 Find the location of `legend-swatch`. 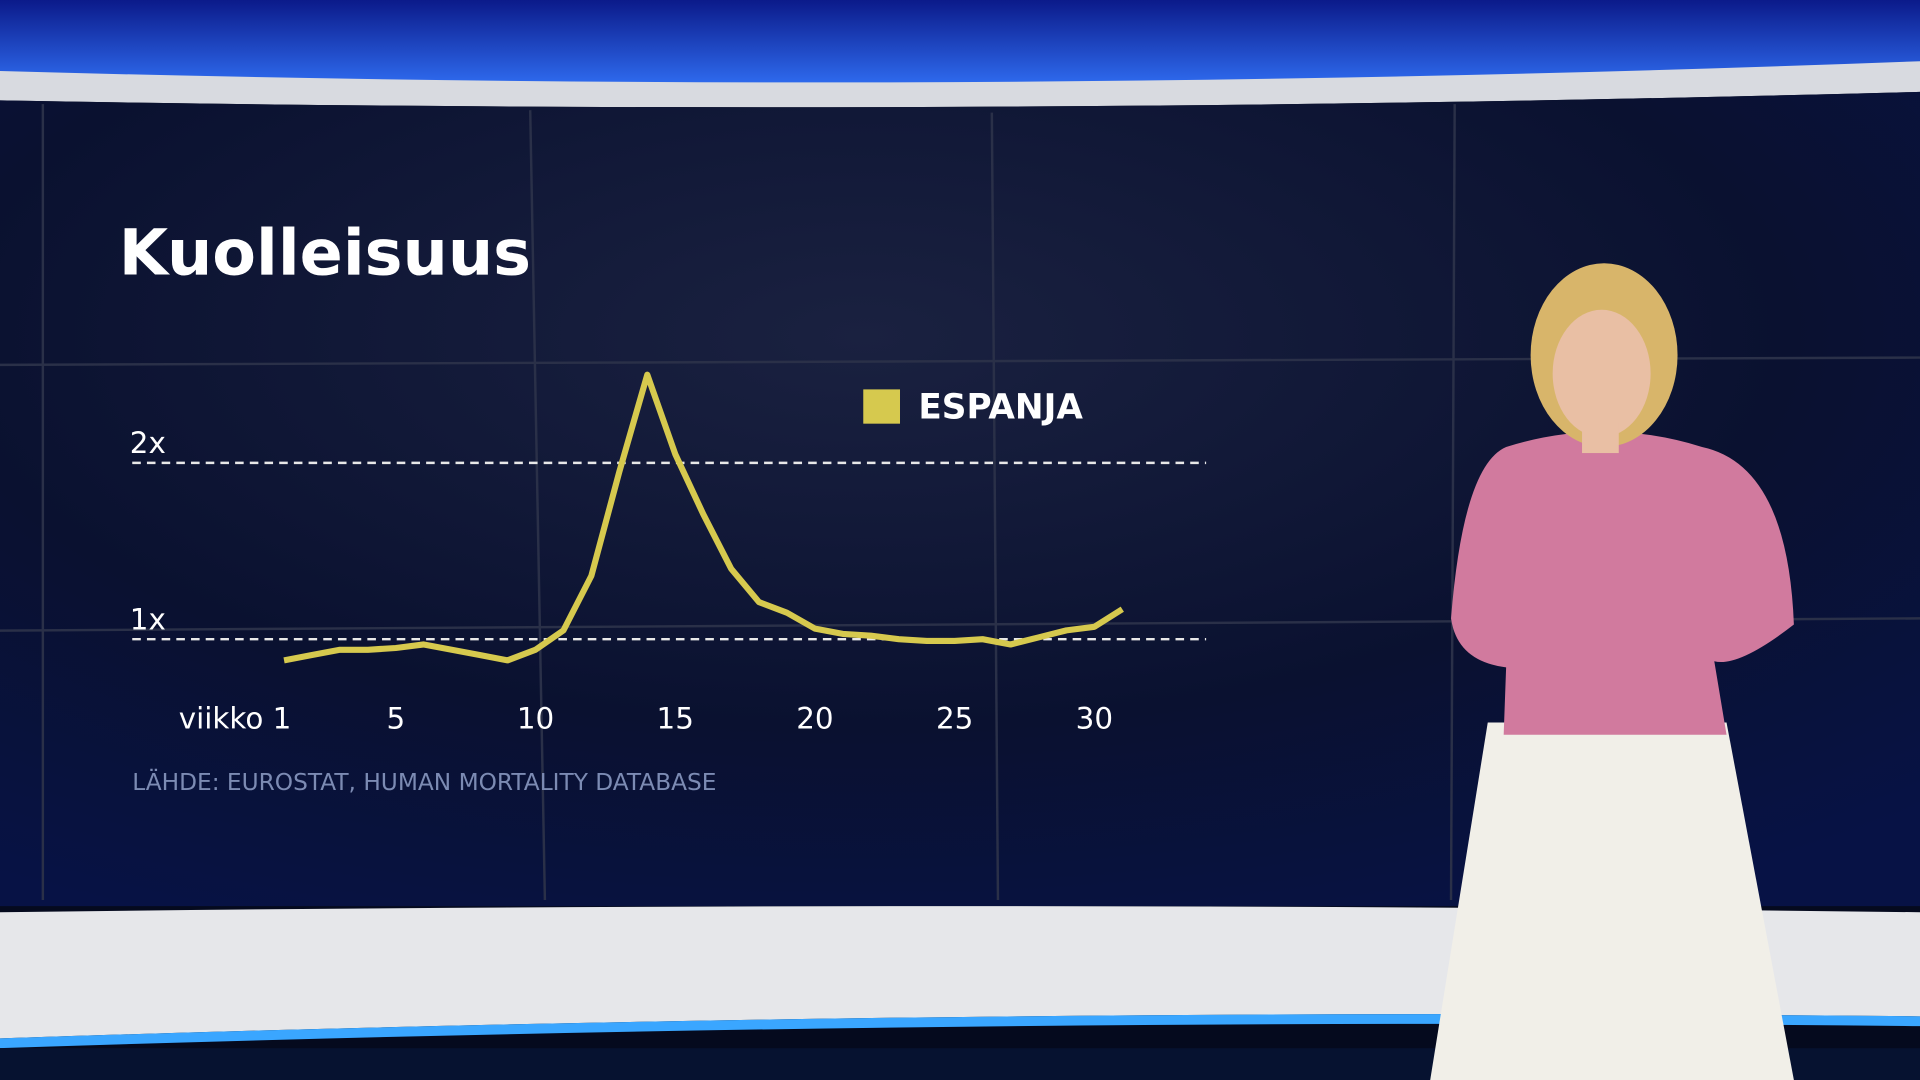

legend-swatch is located at coordinates (881, 406).